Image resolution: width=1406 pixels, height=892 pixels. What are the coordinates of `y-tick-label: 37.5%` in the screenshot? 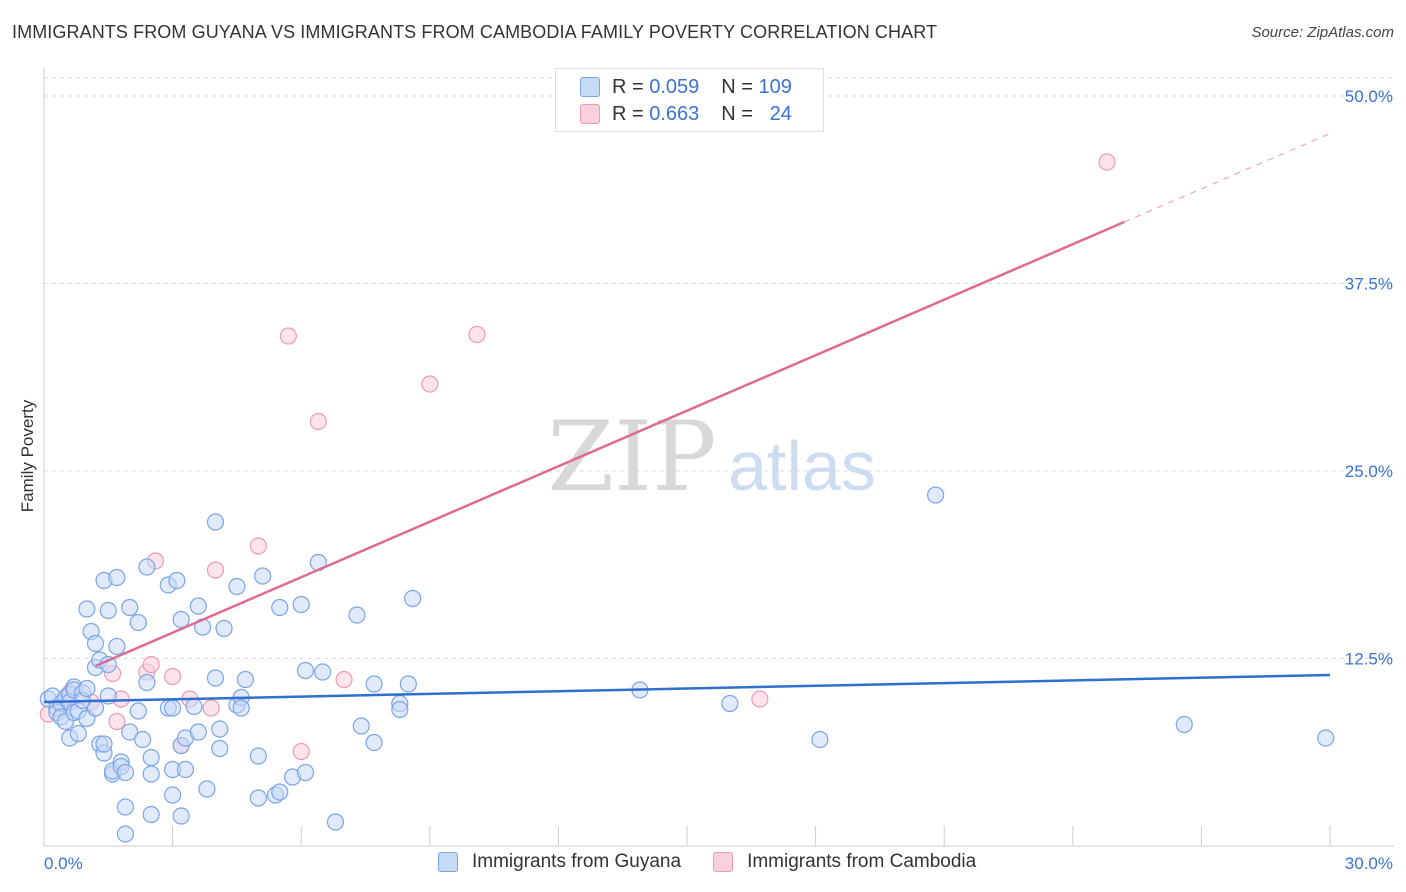 It's located at (1369, 284).